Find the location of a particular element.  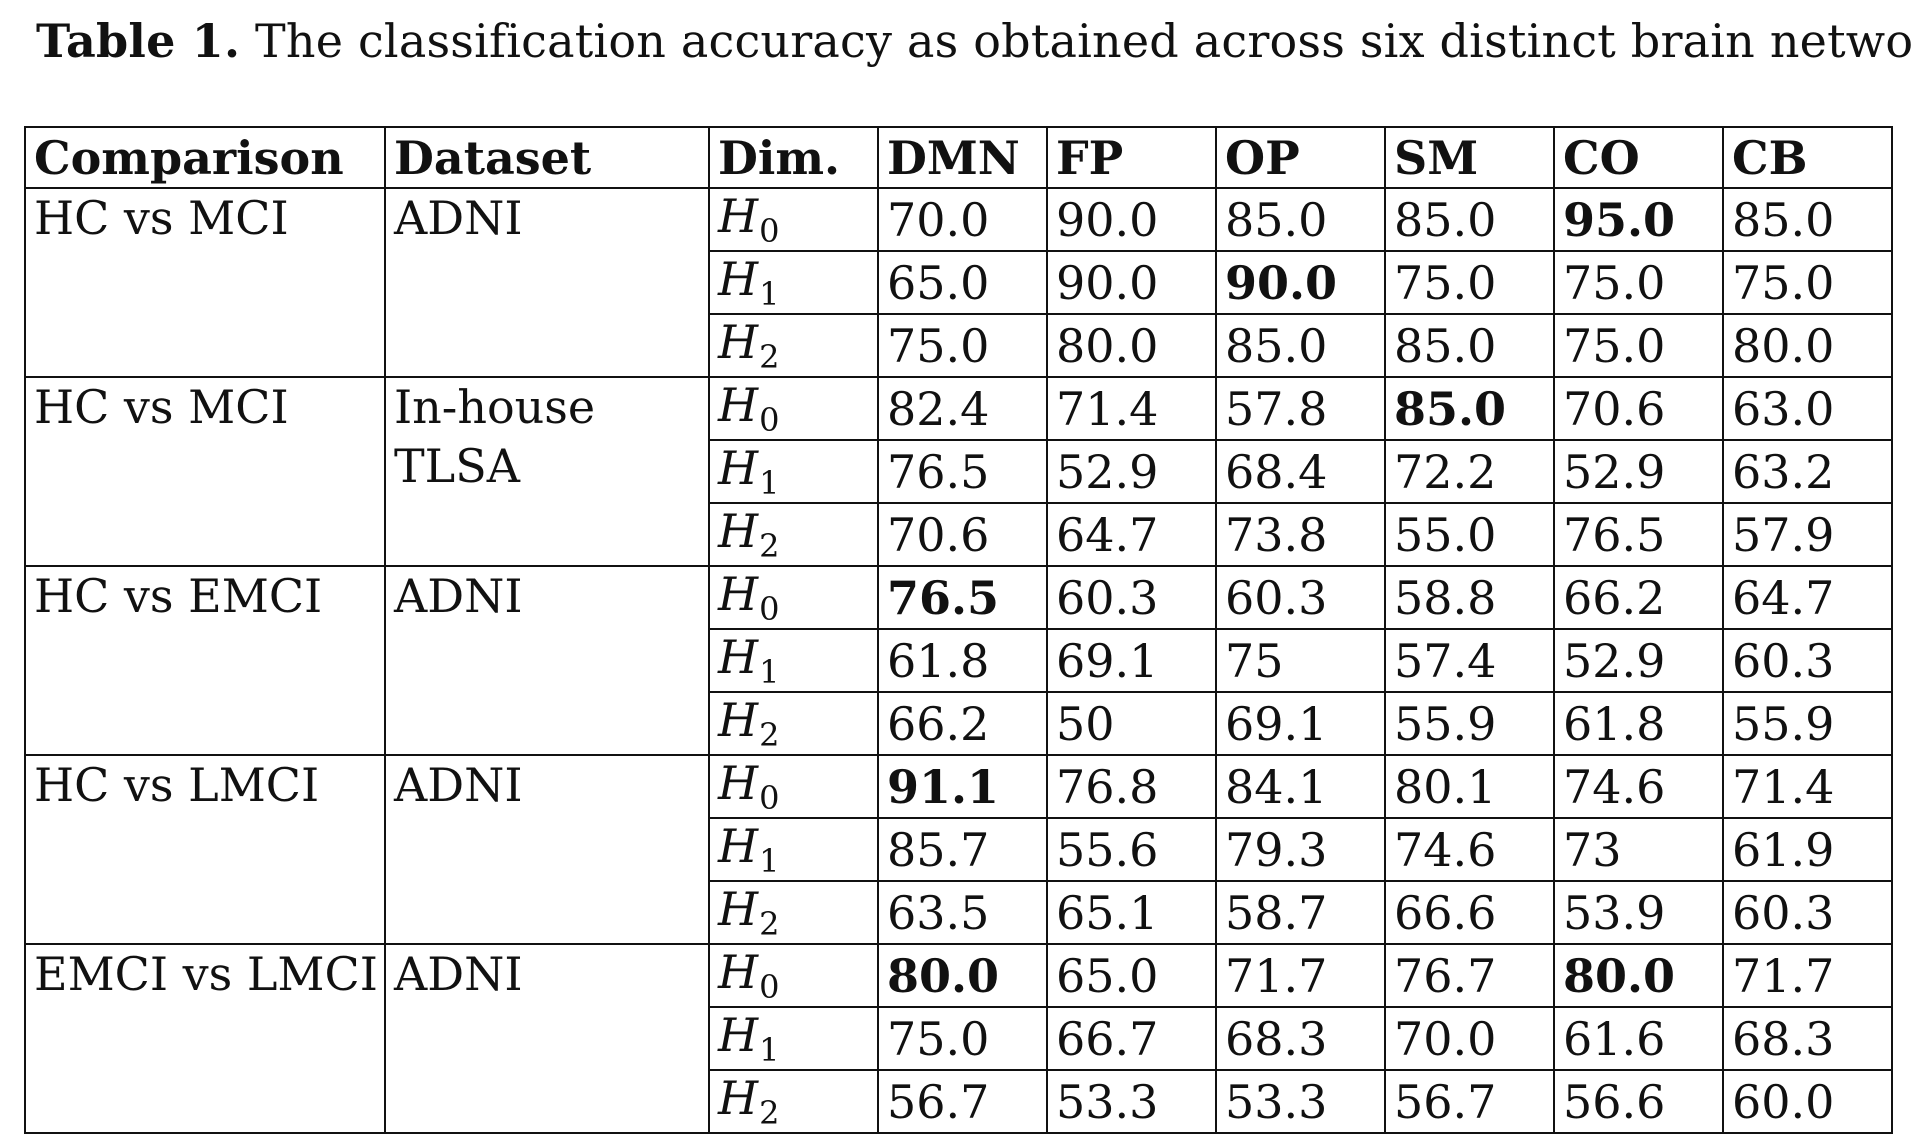

value-cell: 61.6 is located at coordinates (1638, 1038).